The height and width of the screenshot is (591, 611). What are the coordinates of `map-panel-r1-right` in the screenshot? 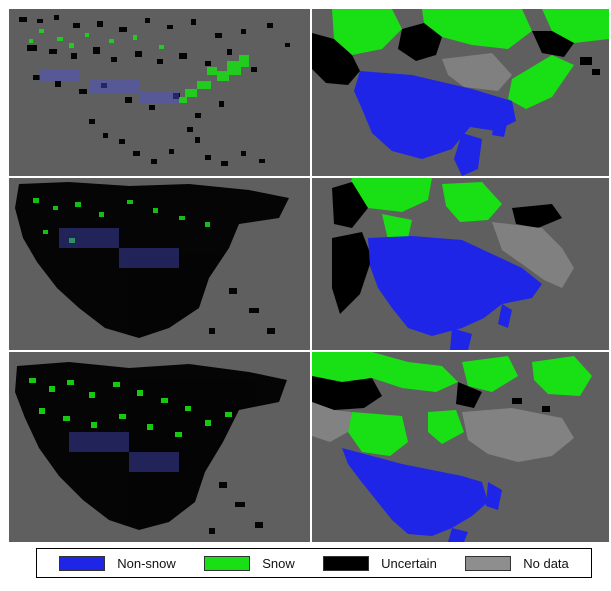 It's located at (460, 92).